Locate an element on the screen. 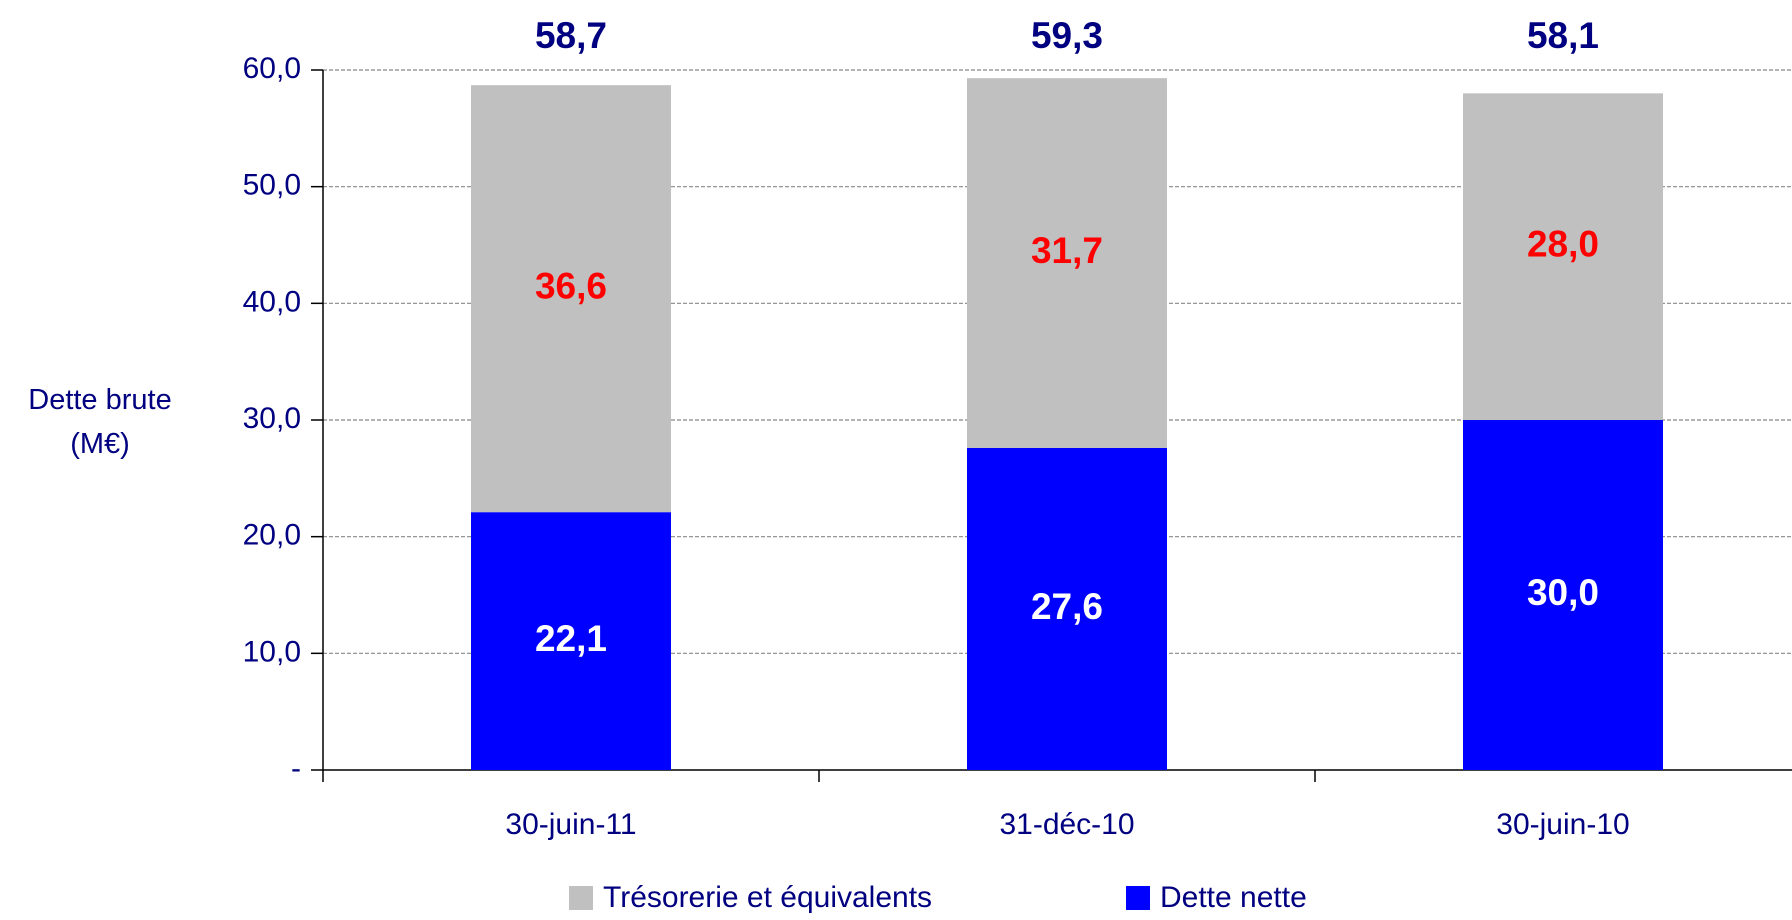 The width and height of the screenshot is (1792, 920). value-label: 31,7 is located at coordinates (1067, 250).